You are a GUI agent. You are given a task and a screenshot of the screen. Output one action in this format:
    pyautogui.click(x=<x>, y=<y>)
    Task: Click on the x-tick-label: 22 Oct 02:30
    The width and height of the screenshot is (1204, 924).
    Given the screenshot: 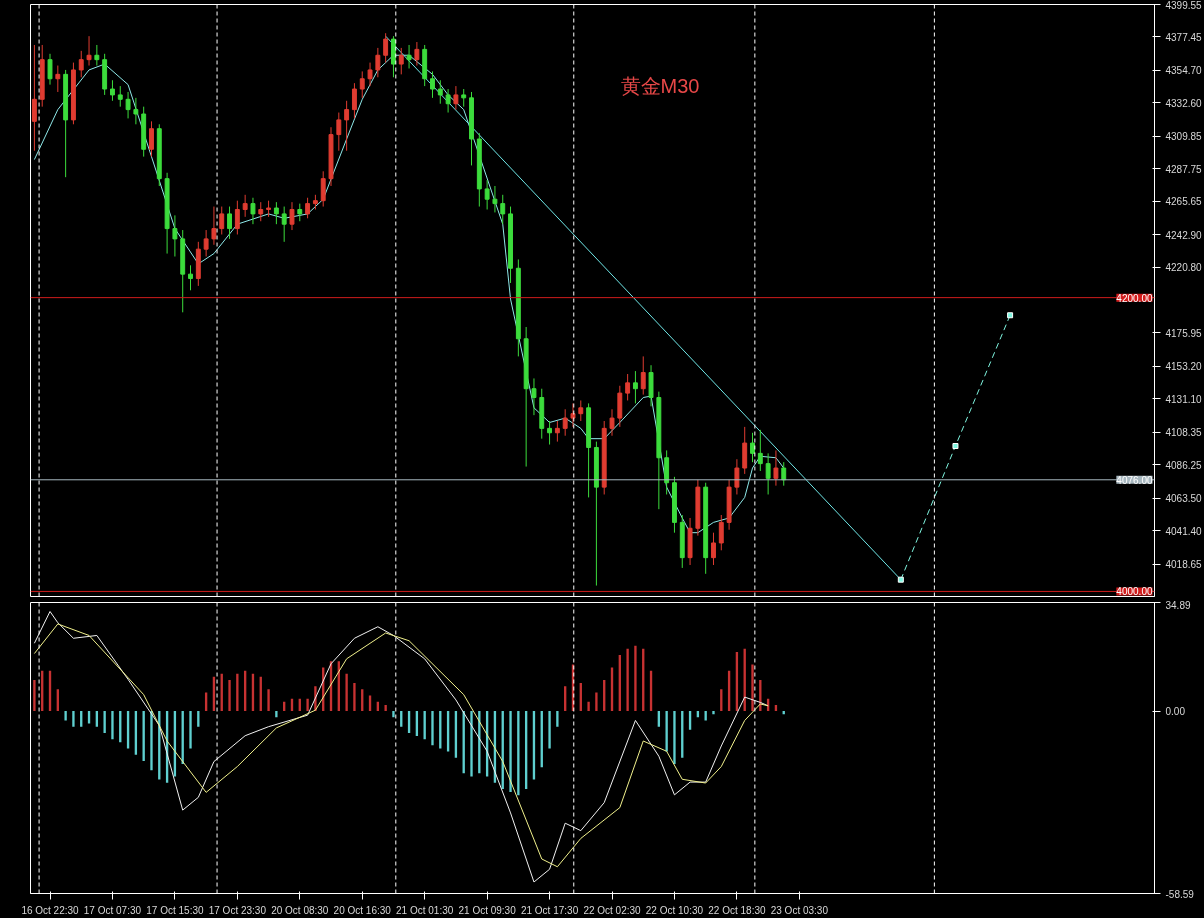 What is the action you would take?
    pyautogui.click(x=612, y=910)
    